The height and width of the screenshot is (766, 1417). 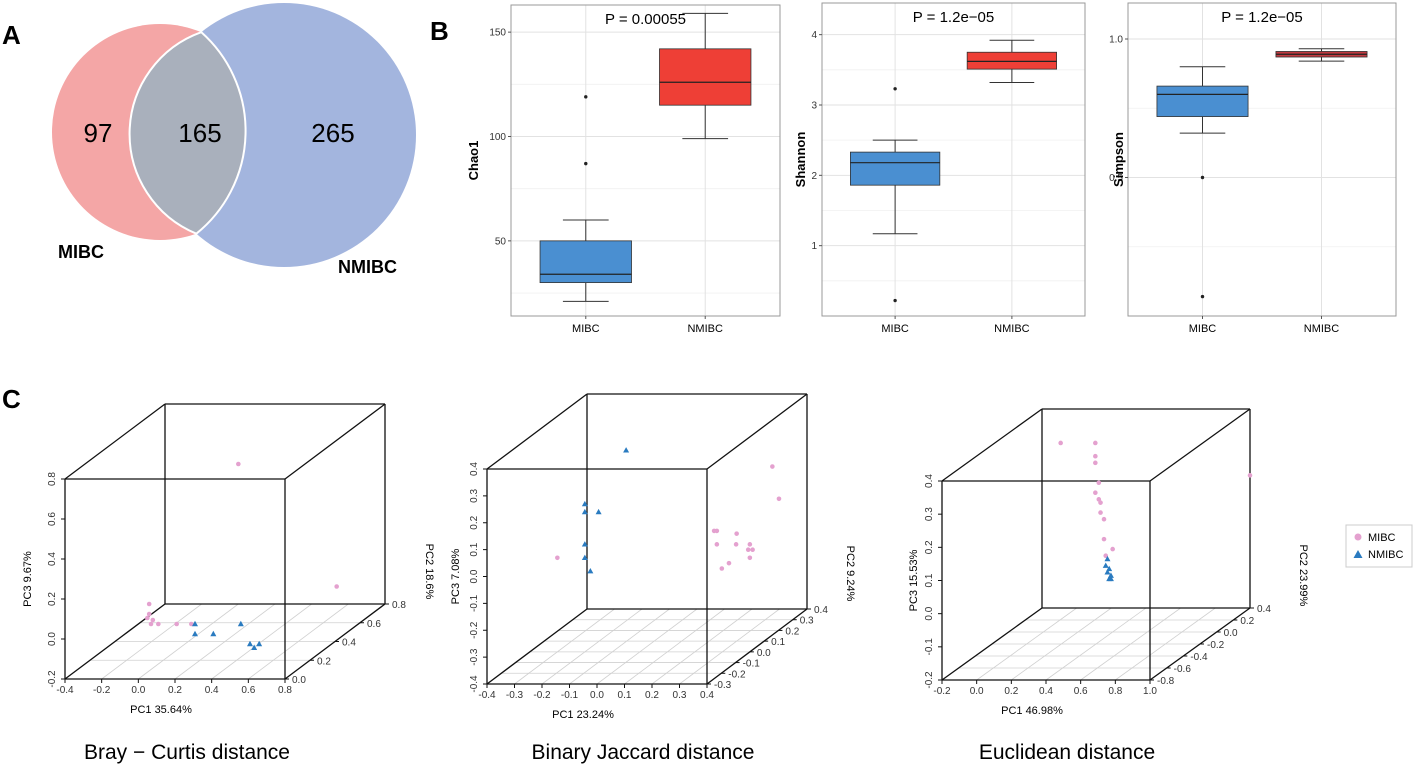 I want to click on venn-count-shared: 165, so click(x=199, y=133).